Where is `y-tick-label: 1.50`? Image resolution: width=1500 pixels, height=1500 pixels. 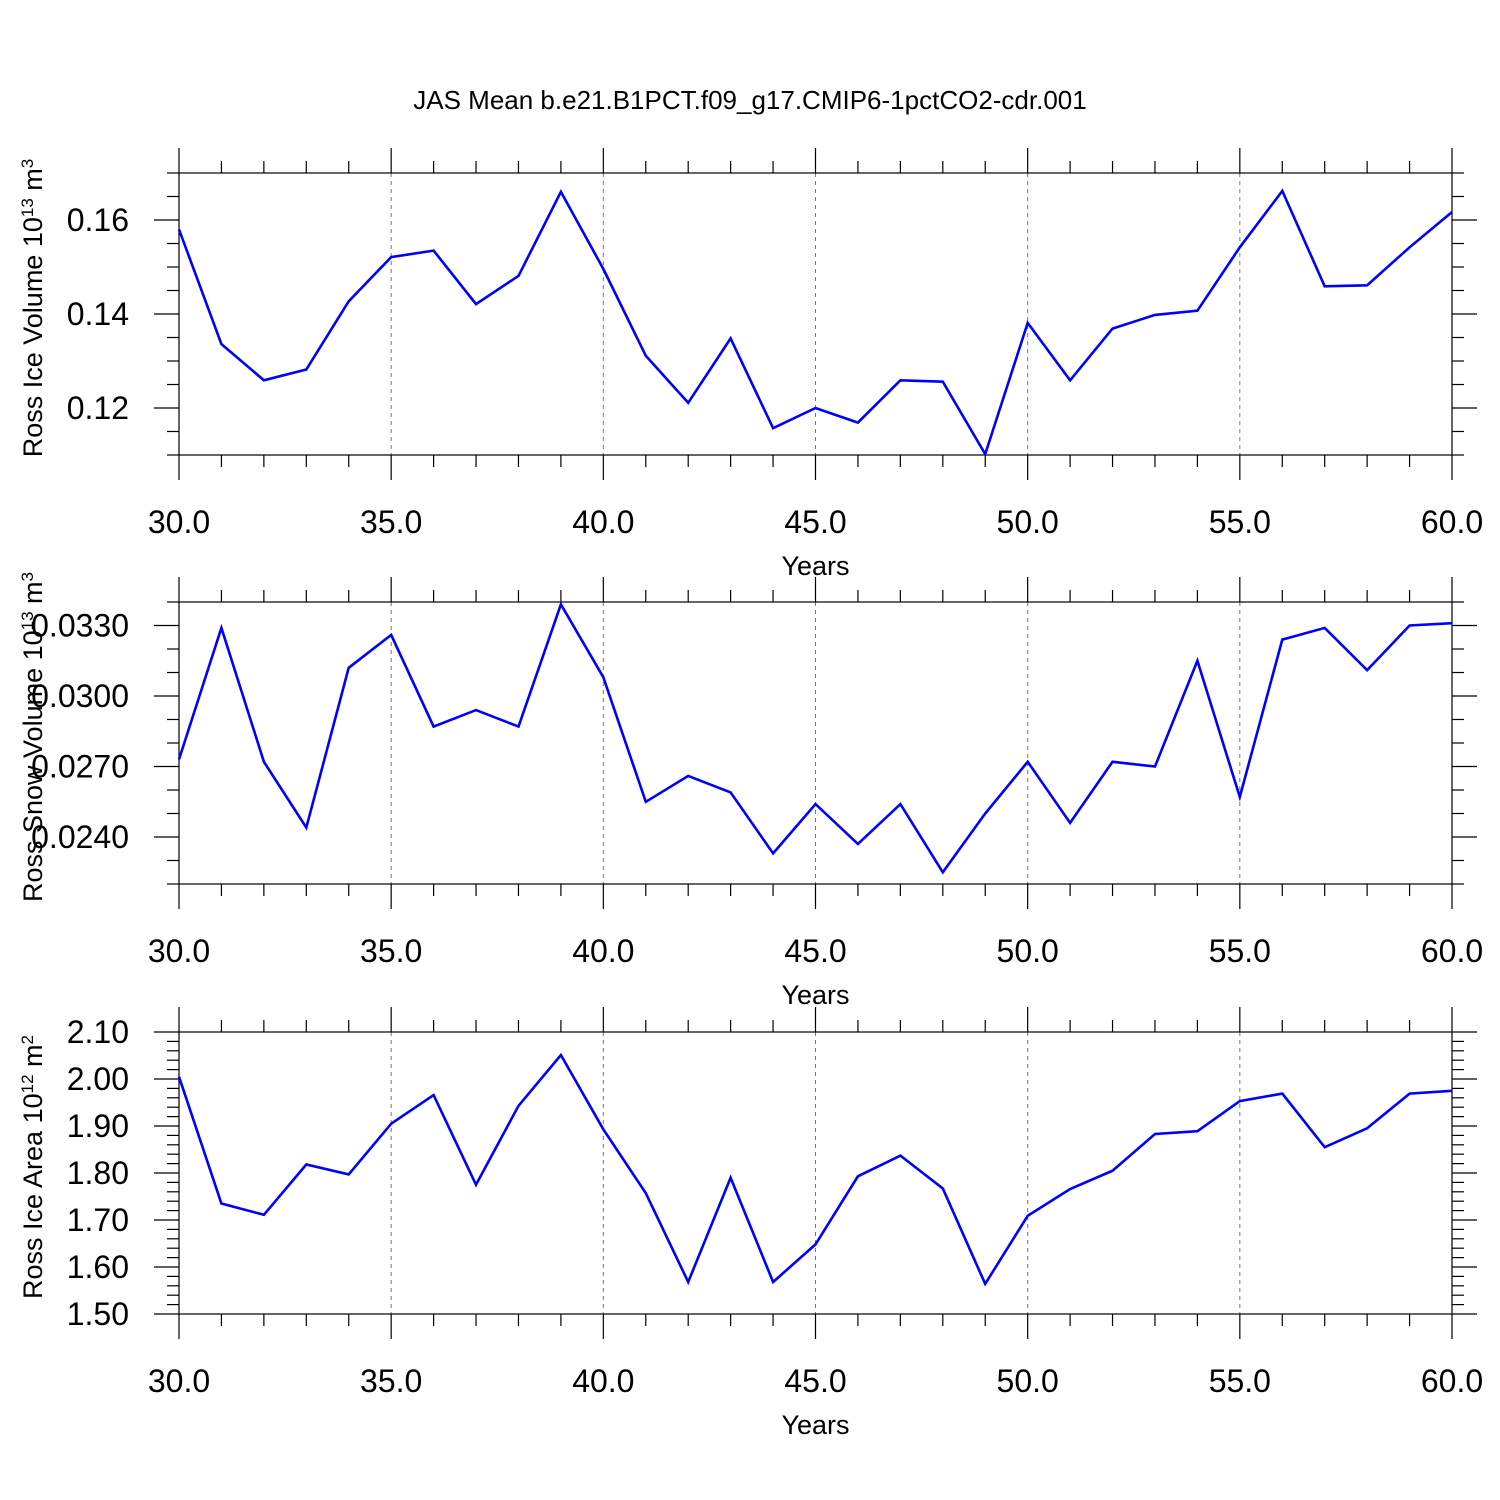
y-tick-label: 1.50 is located at coordinates (98, 1314).